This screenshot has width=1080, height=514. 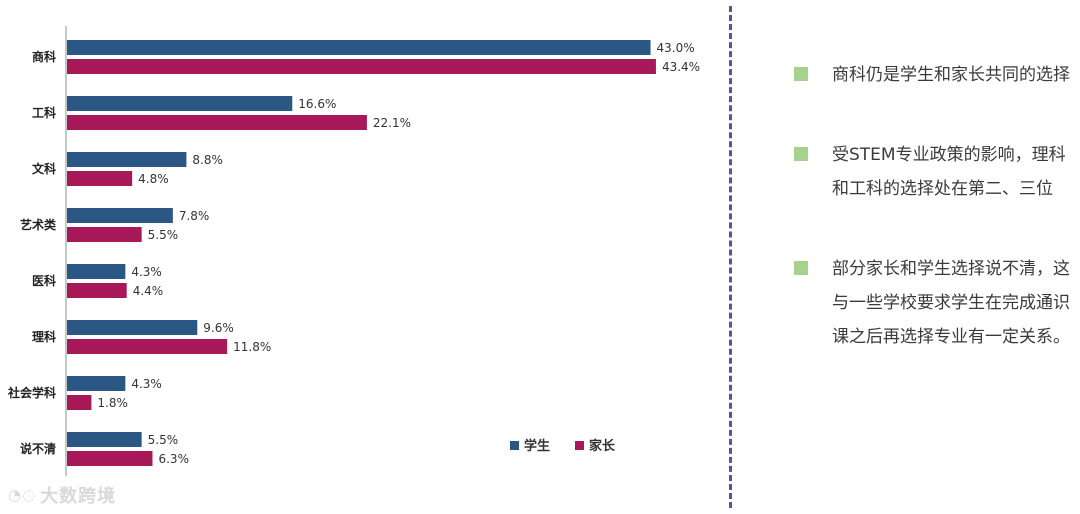 What do you see at coordinates (676, 48) in the screenshot?
I see `data-label: 43.0%` at bounding box center [676, 48].